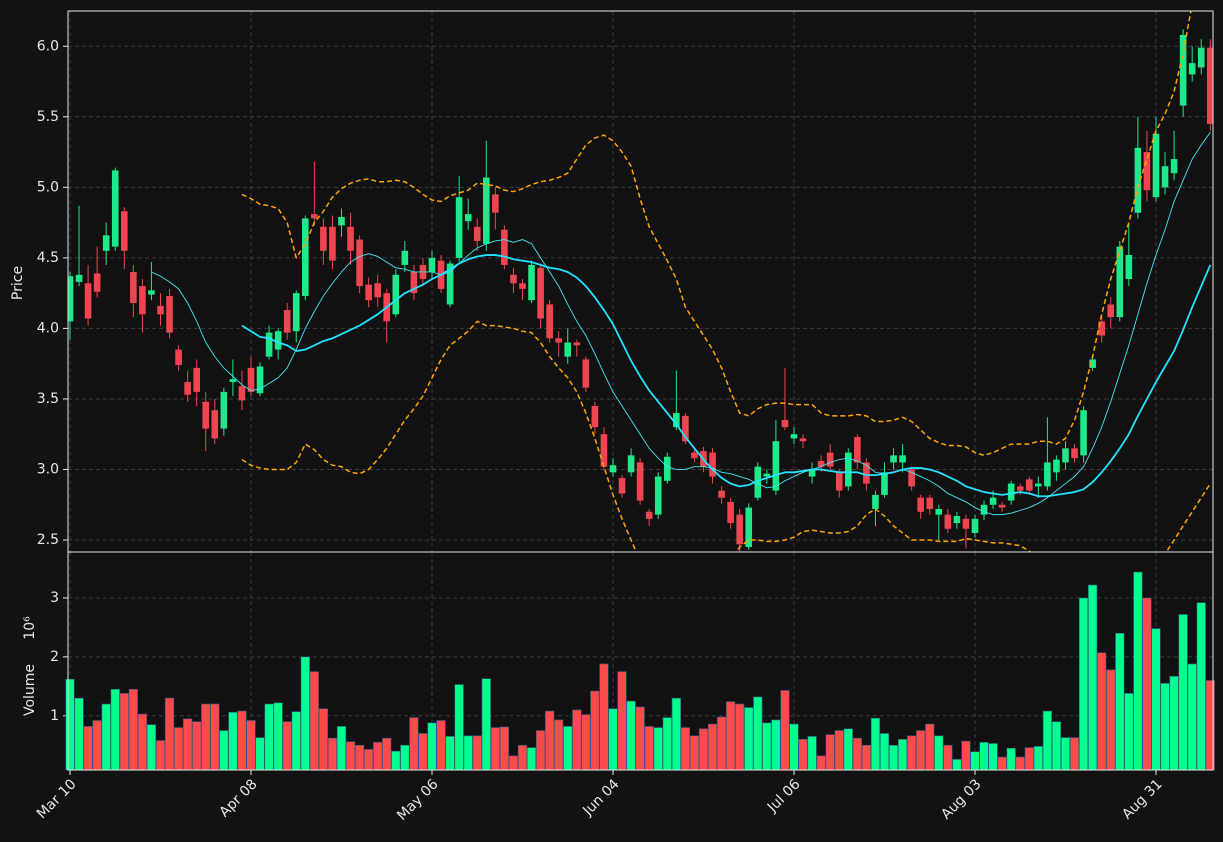 This screenshot has width=1223, height=842. I want to click on volume-tick-label: 1, so click(54, 716).